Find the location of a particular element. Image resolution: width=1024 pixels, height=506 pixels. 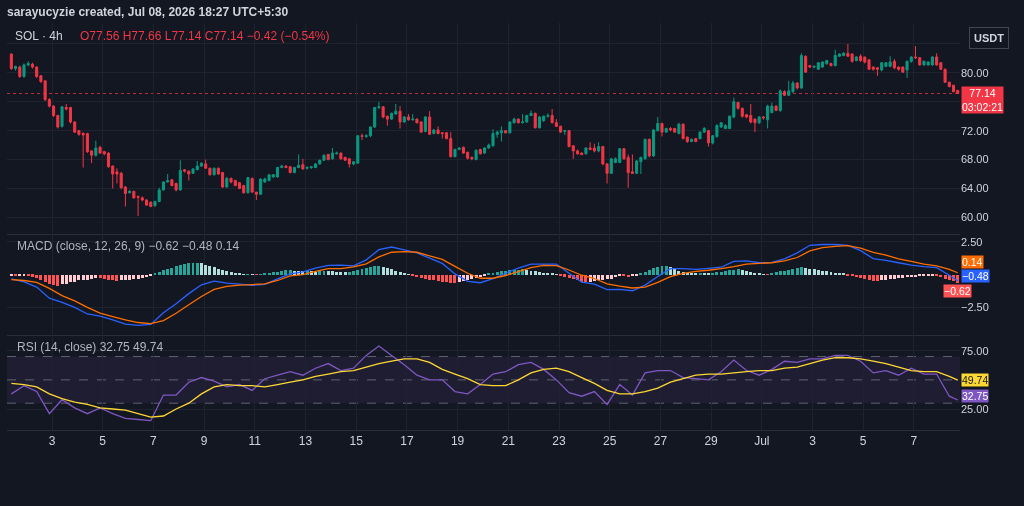

y-tick-label: −2.50 is located at coordinates (975, 307).